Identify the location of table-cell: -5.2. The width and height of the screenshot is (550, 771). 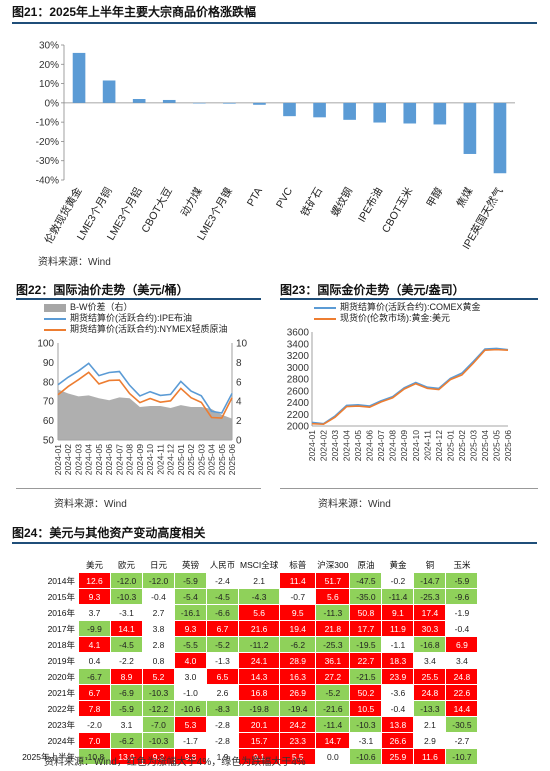
(222, 644).